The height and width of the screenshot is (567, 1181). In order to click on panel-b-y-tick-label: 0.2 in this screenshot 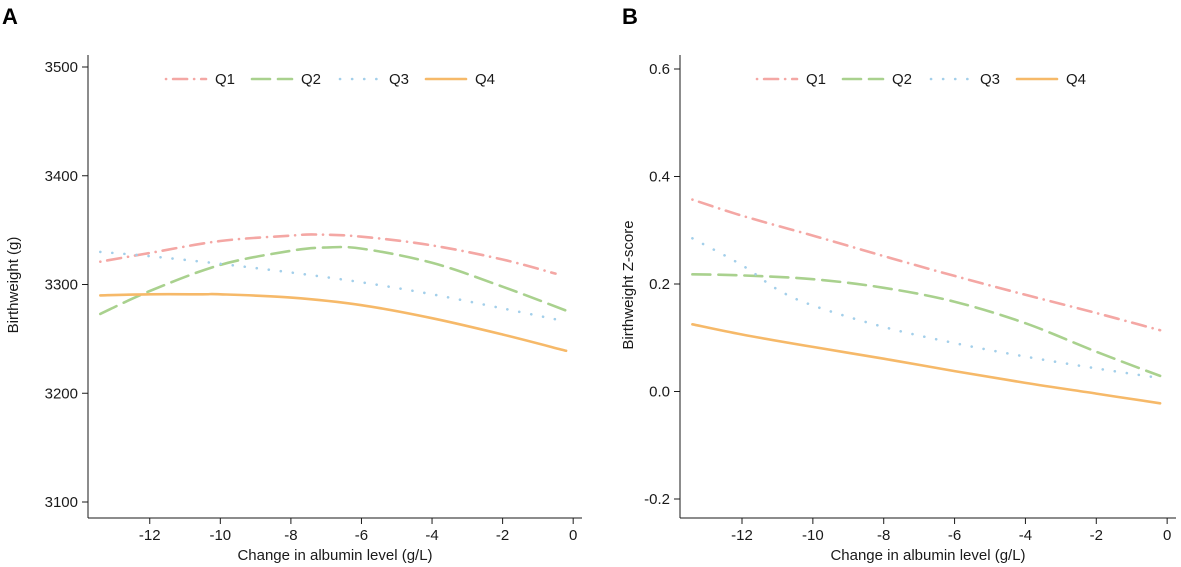, I will do `click(659, 284)`.